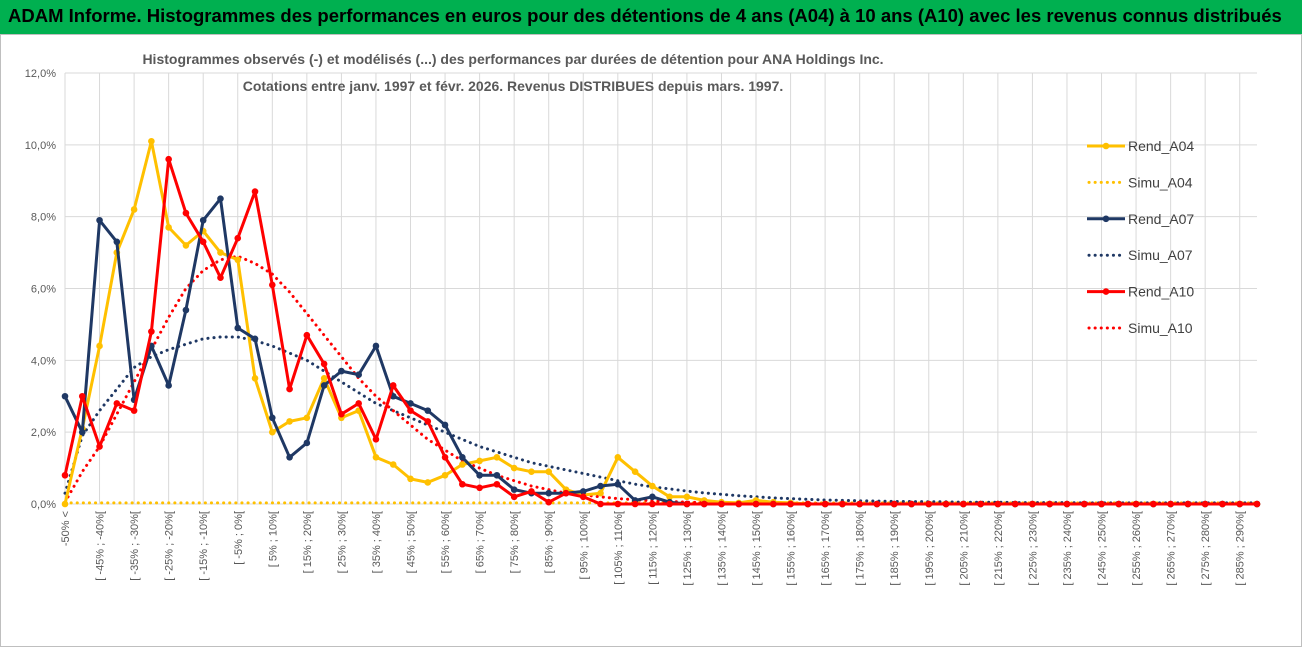  I want to click on x-tick-label: [ 225% ; 230%[, so click(1033, 548).